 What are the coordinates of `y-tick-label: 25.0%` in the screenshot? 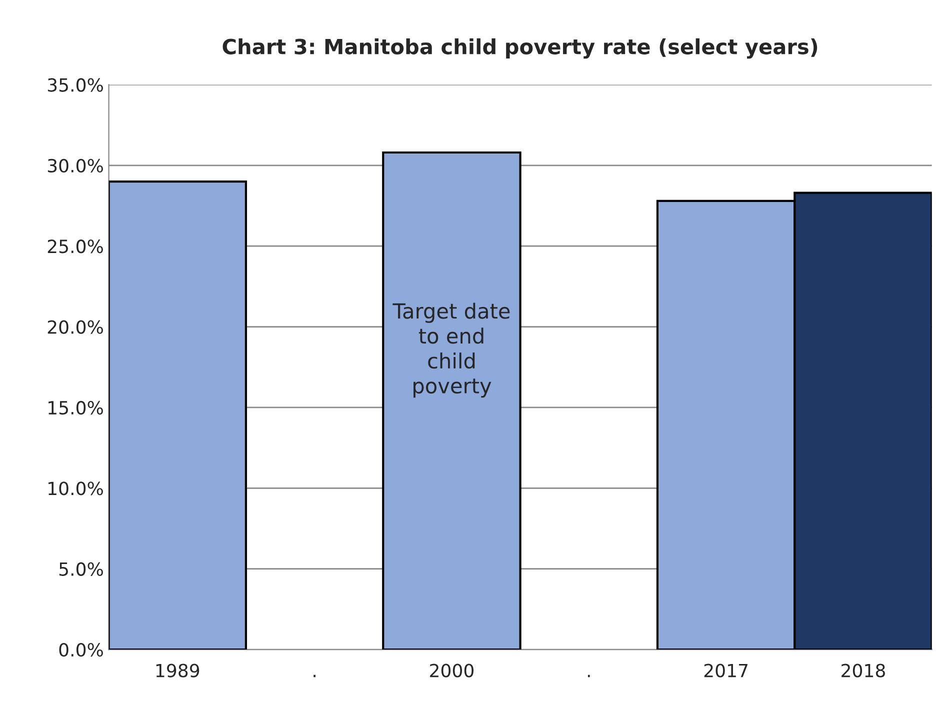 It's located at (75, 247).